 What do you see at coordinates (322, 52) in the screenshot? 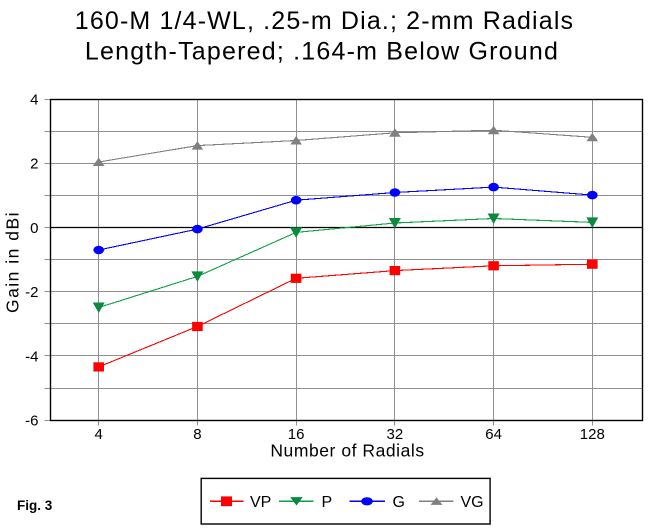
I see `svg-text:Length-Tapered; .164-m Below G: Length-Tapered; .164-m Below Ground` at bounding box center [322, 52].